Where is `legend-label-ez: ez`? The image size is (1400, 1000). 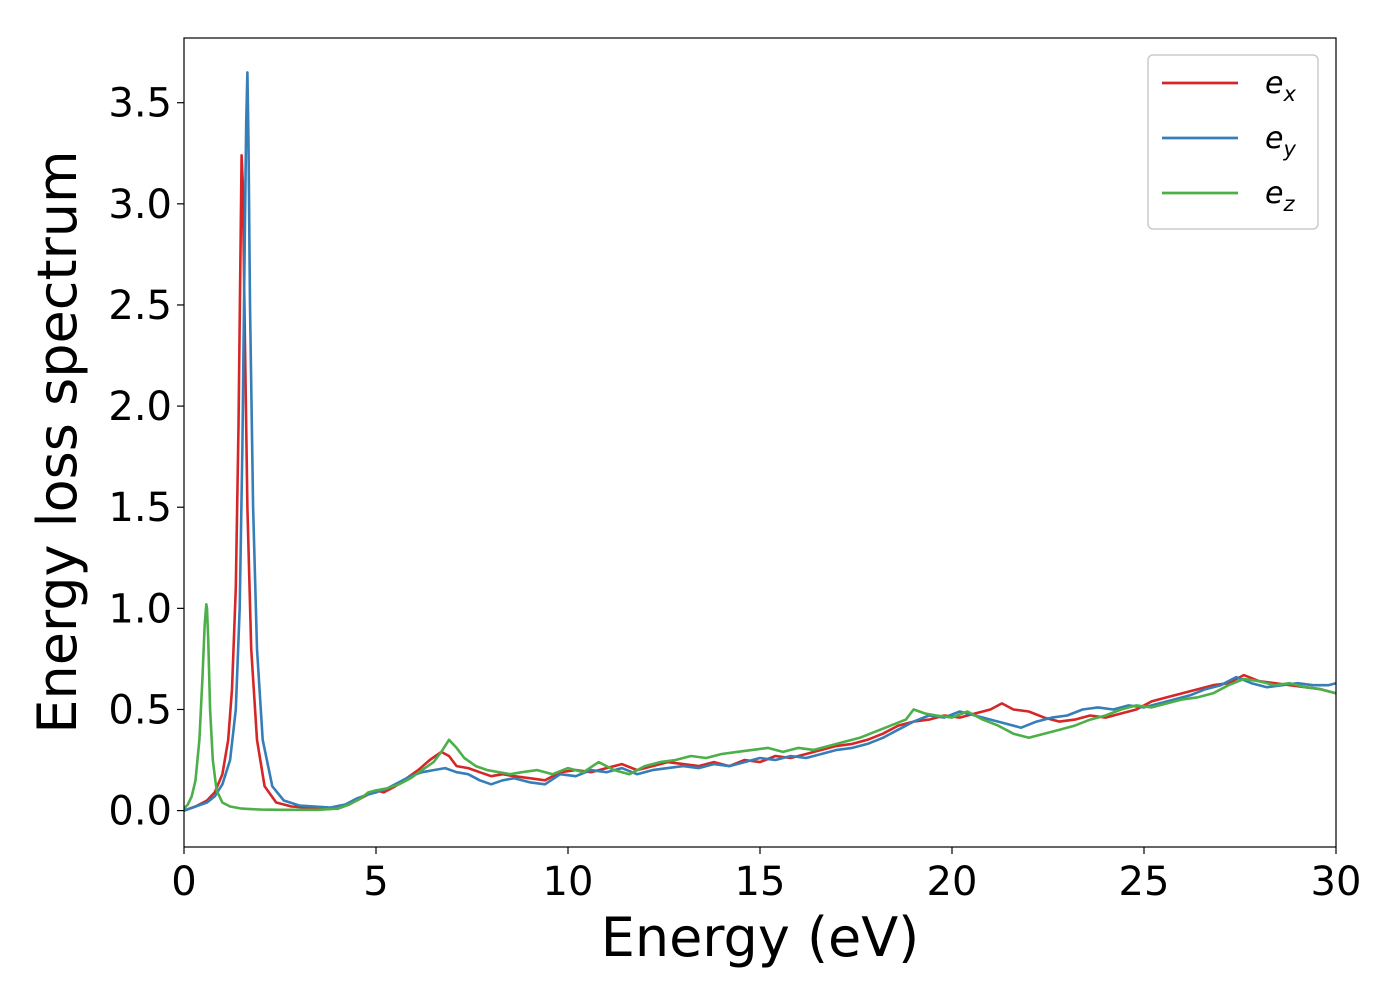
legend-label-ez: ez is located at coordinates (1280, 196).